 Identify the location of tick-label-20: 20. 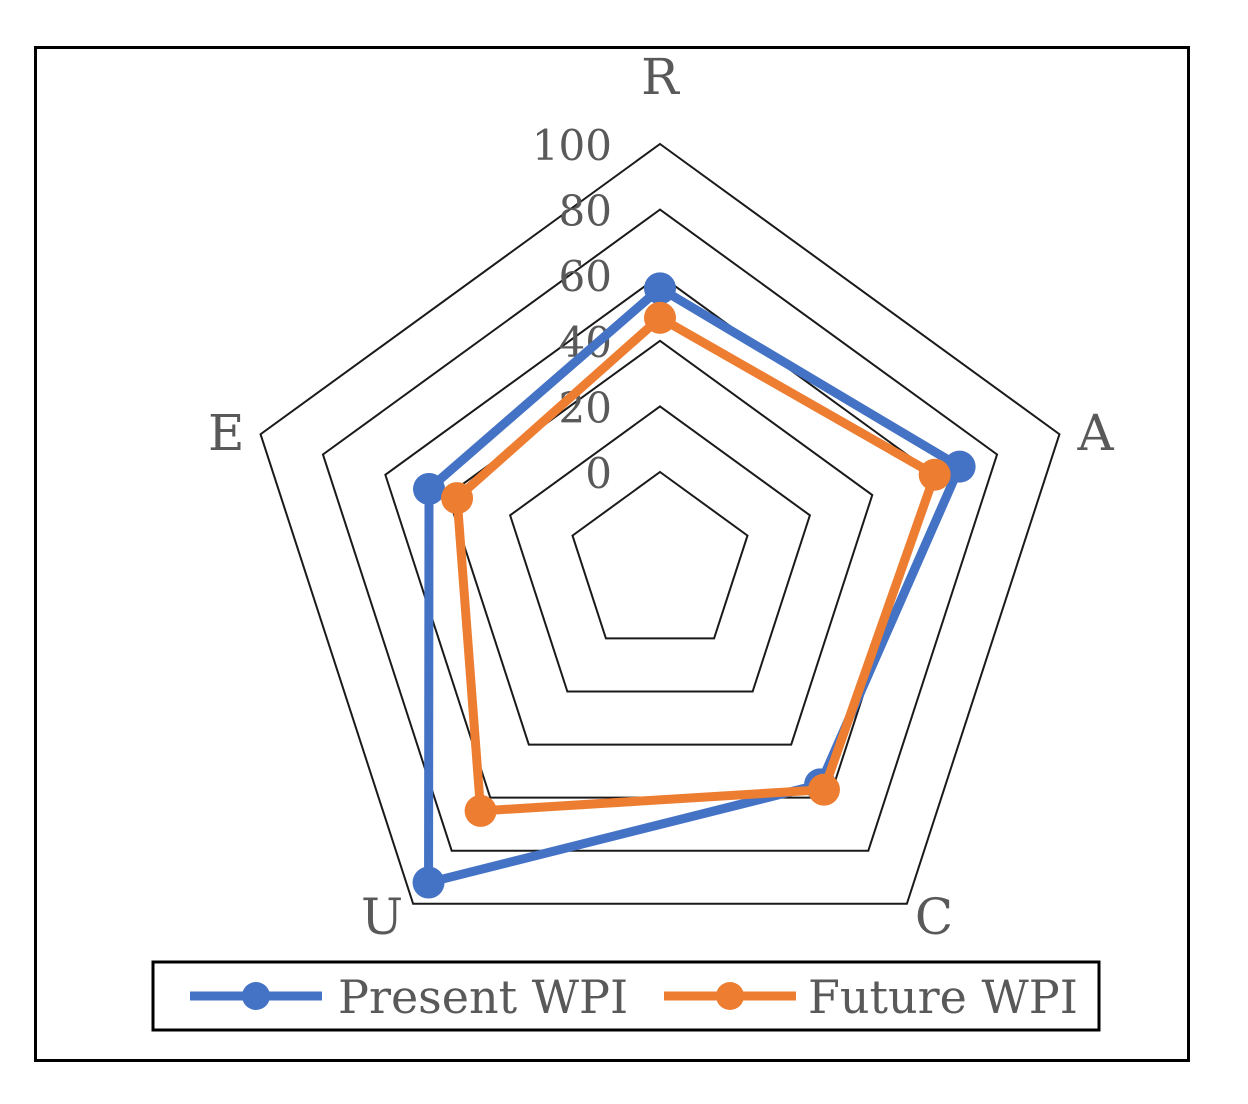
(585, 407).